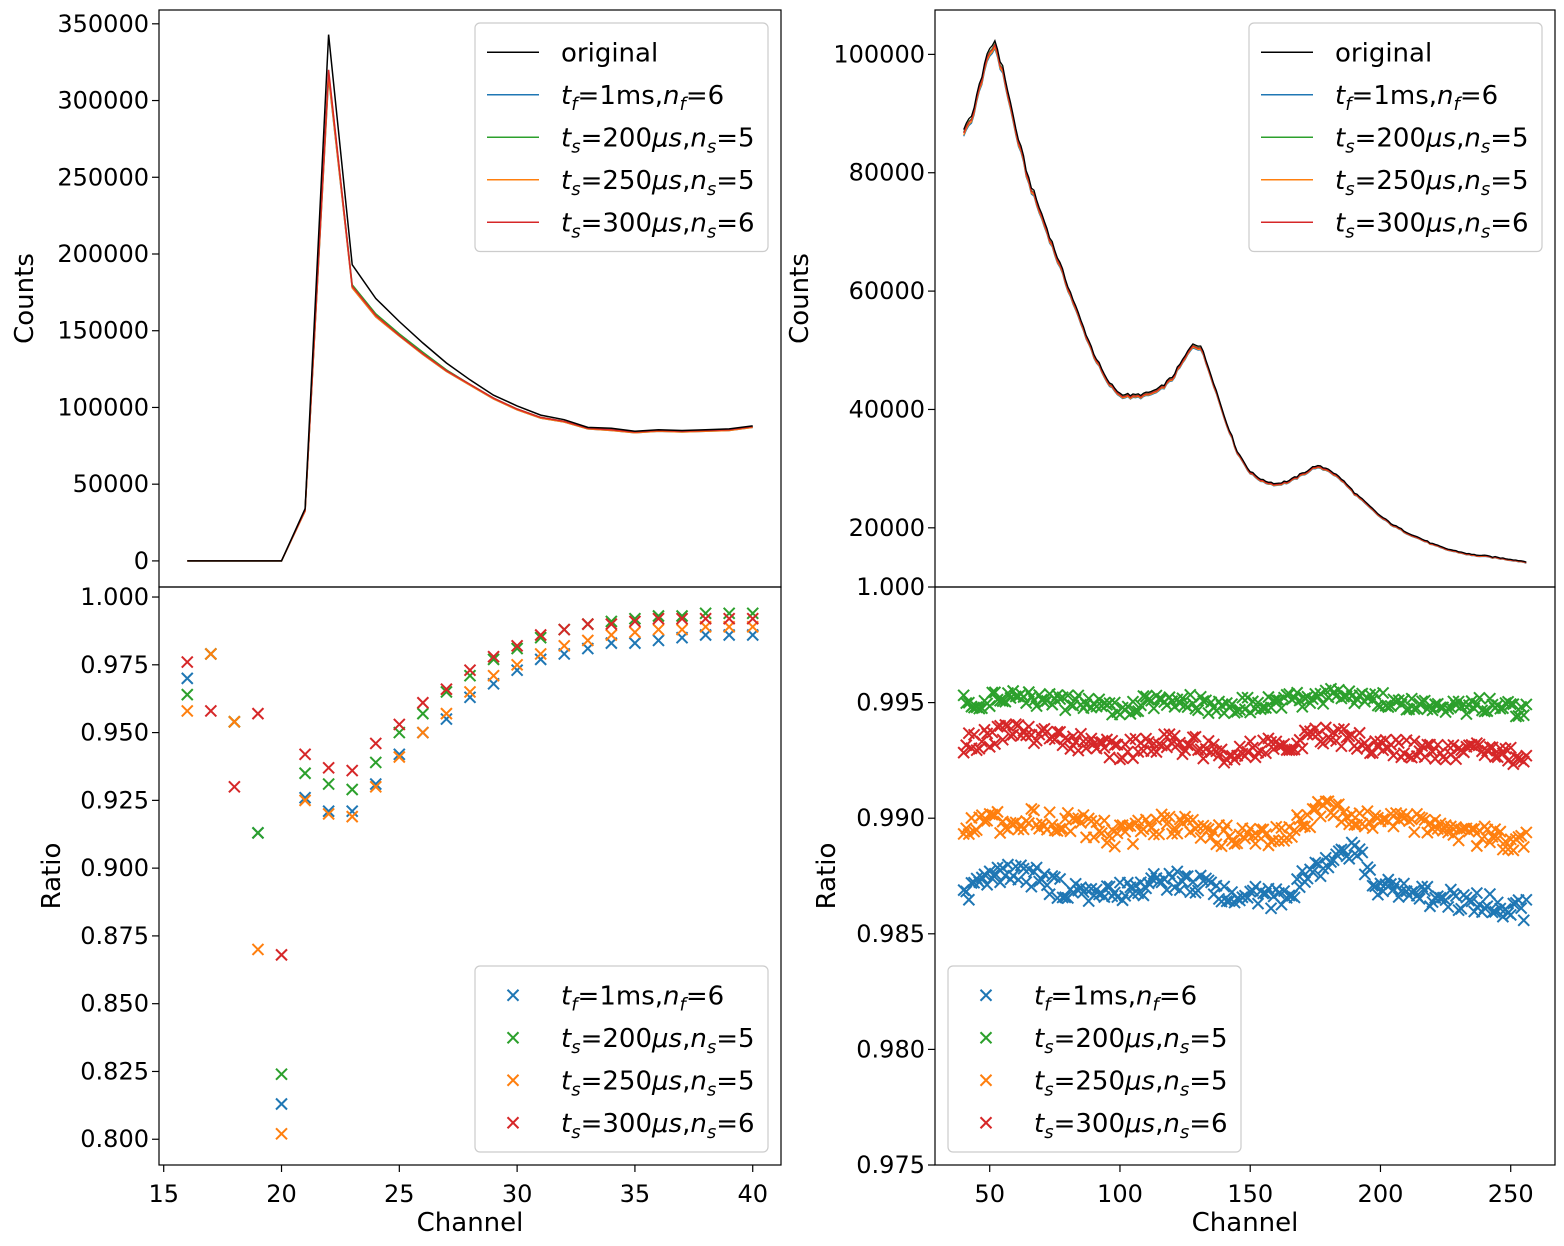 The image size is (1564, 1246). I want to click on tl-ytick-label: 250000, so click(103, 177).